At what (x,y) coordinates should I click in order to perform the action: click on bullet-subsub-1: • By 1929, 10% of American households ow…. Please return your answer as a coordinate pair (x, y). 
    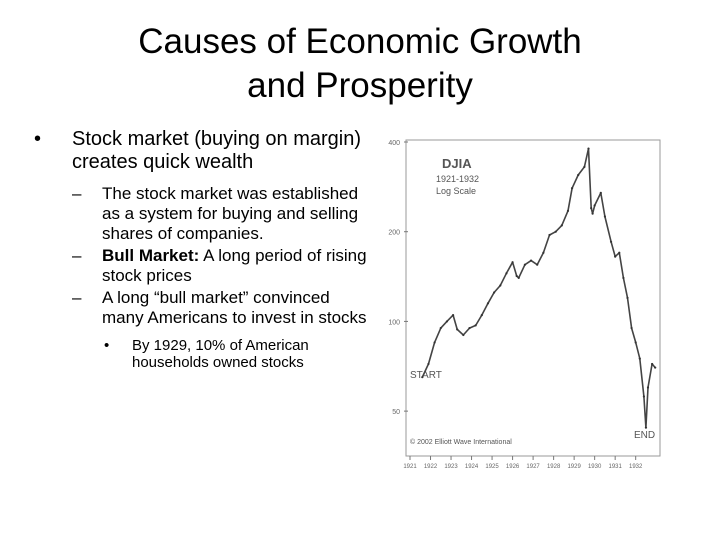
    Looking at the image, I should click on (198, 354).